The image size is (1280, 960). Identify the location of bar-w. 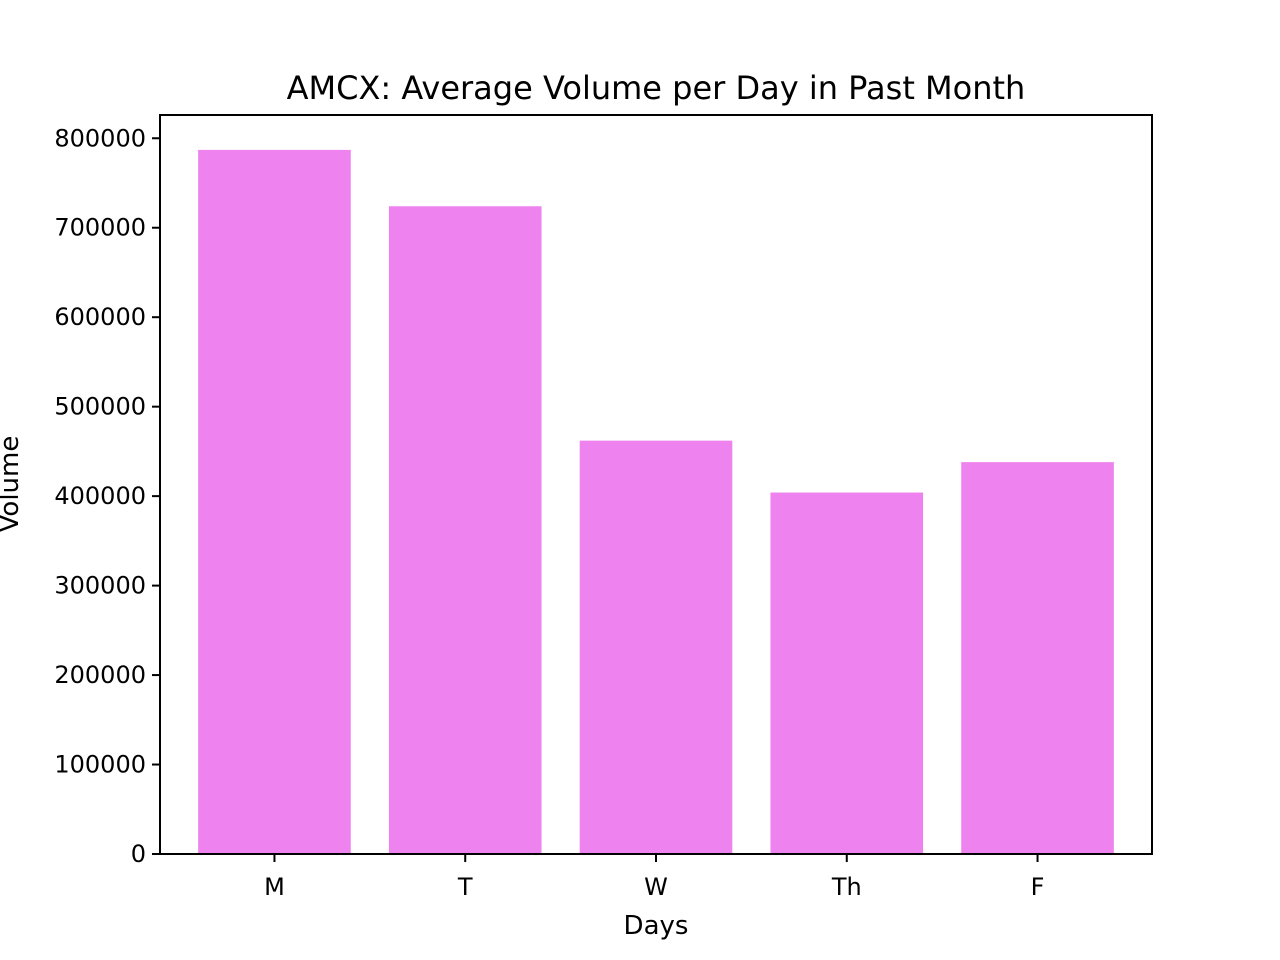
(656, 647).